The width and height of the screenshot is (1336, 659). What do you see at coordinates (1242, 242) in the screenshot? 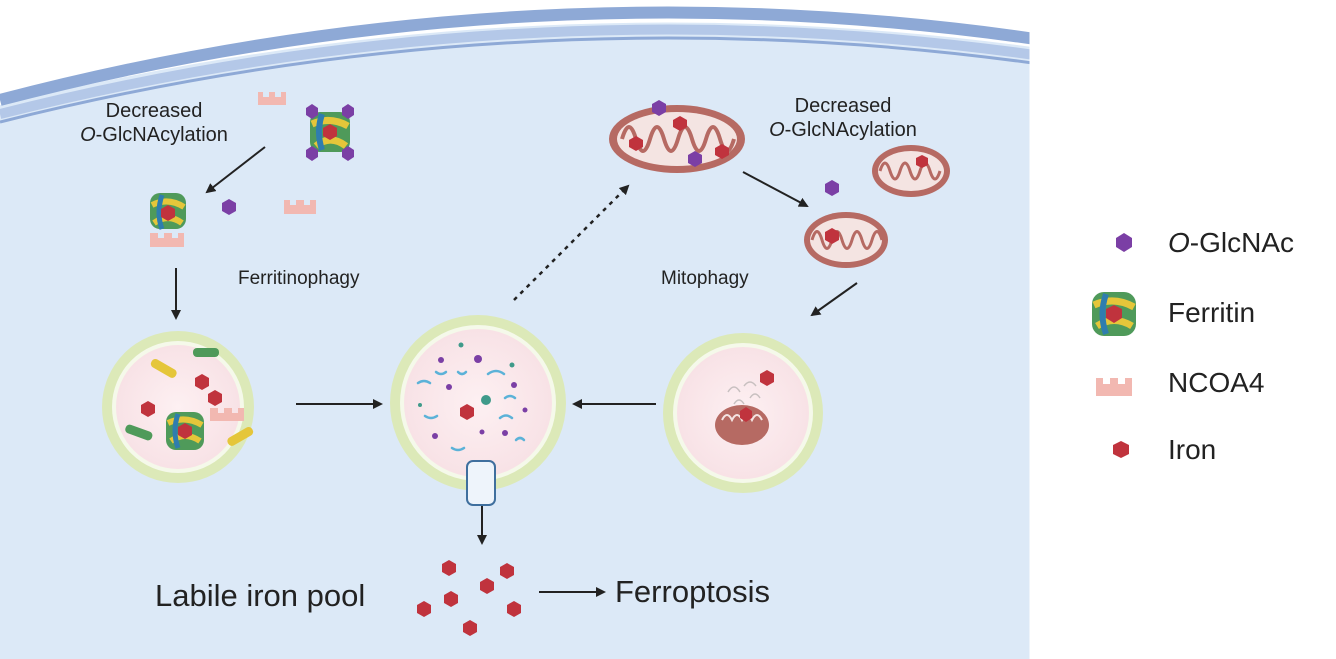
I see `legend-label: -GlcNAc` at bounding box center [1242, 242].